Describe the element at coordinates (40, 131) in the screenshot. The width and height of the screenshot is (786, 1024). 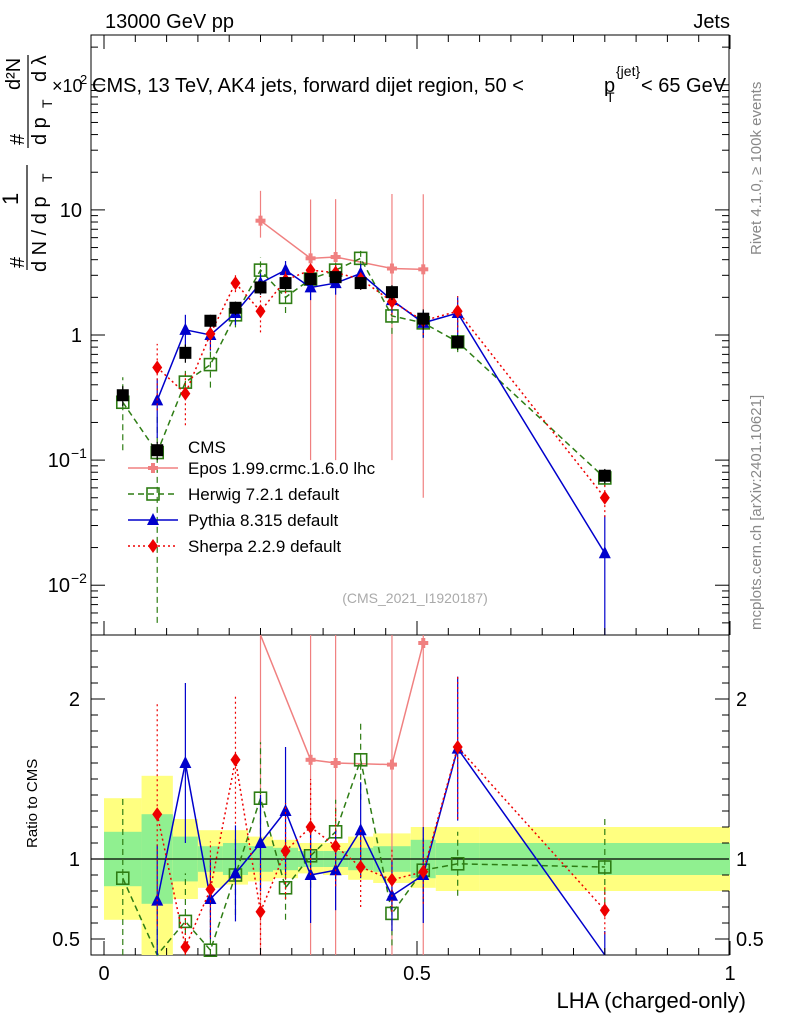
I see `y-label-dp: d p` at that location.